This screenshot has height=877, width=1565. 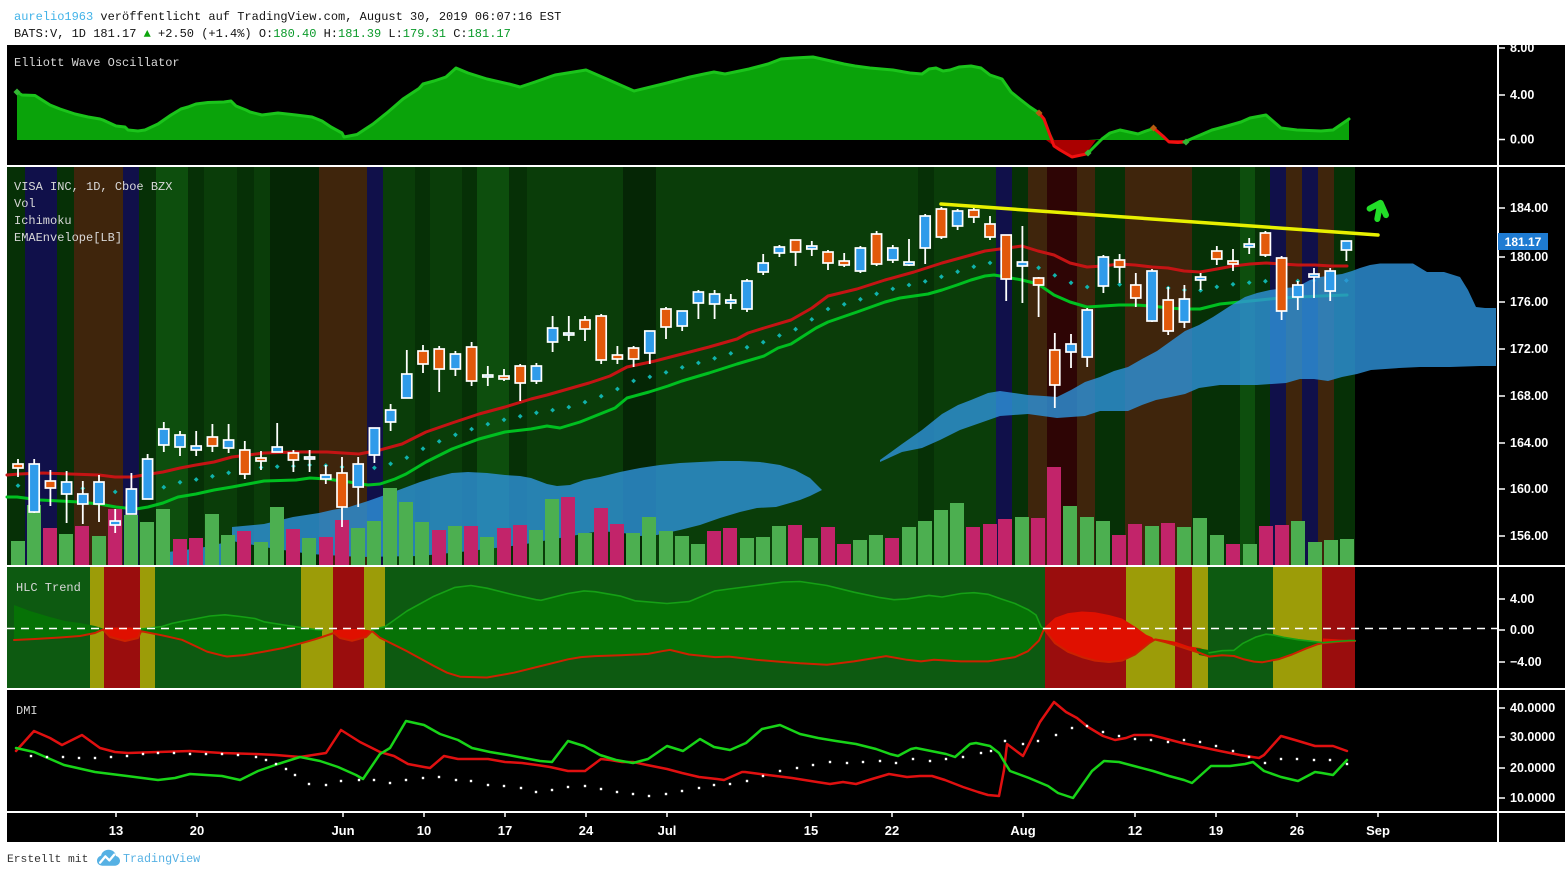 I want to click on svg-text: Aug, so click(x=1022, y=830).